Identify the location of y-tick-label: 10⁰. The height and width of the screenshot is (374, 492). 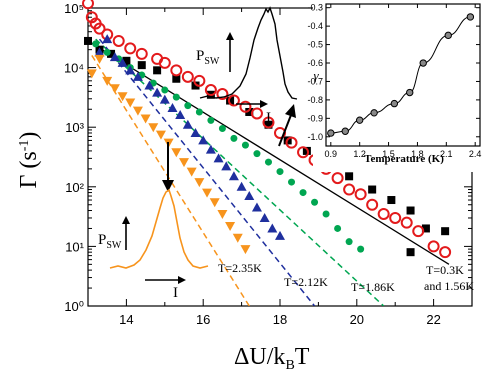
(74, 306).